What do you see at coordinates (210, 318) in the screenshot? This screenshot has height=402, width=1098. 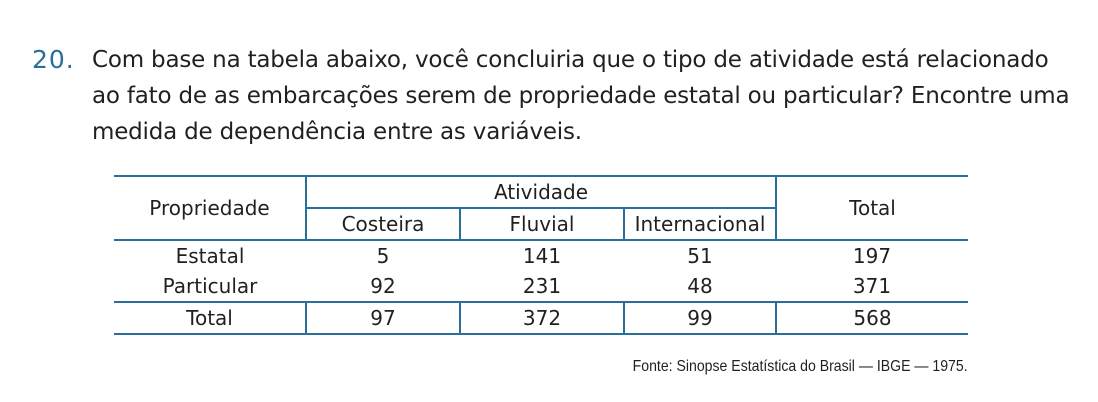 I see `row-label-total: Total` at bounding box center [210, 318].